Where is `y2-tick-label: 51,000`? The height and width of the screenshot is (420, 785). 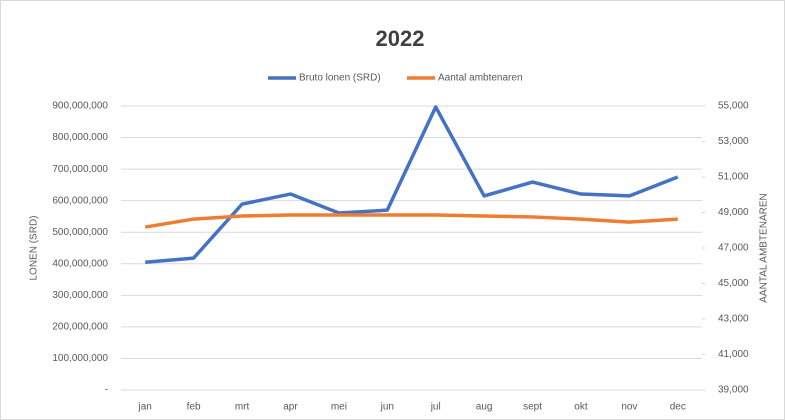 y2-tick-label: 51,000 is located at coordinates (733, 177).